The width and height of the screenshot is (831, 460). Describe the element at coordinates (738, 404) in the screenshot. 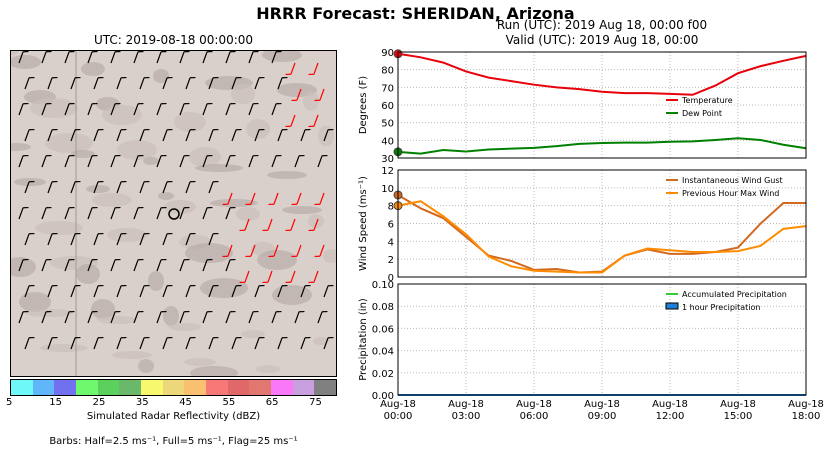

I see `x-tick-label: Aug-18` at that location.